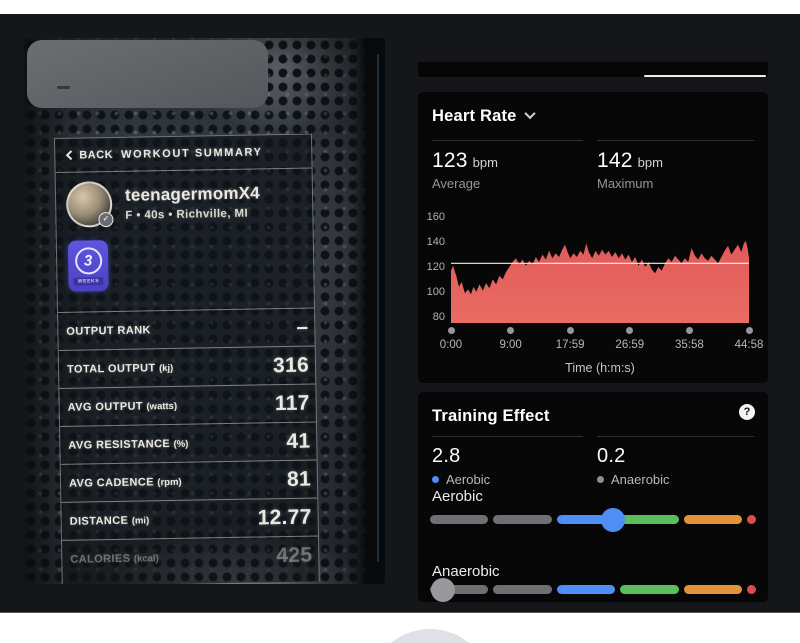  Describe the element at coordinates (96, 155) in the screenshot. I see `back-label: BACK` at that location.